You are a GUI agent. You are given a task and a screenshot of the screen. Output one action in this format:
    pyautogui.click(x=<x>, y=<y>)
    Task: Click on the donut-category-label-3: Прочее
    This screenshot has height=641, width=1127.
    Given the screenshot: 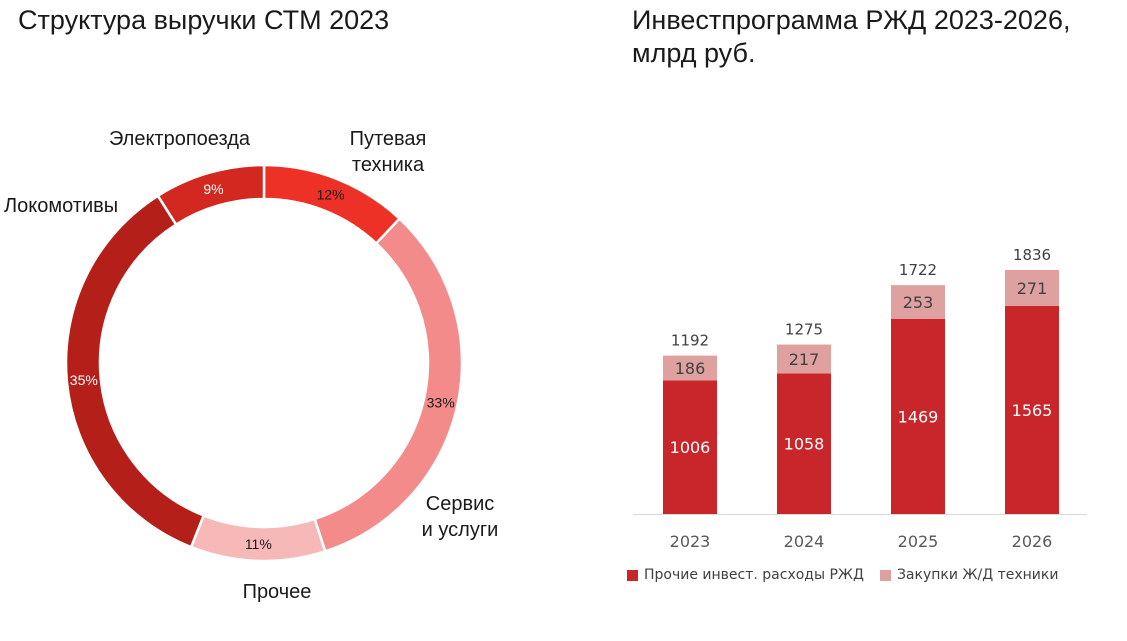 What is the action you would take?
    pyautogui.click(x=277, y=592)
    